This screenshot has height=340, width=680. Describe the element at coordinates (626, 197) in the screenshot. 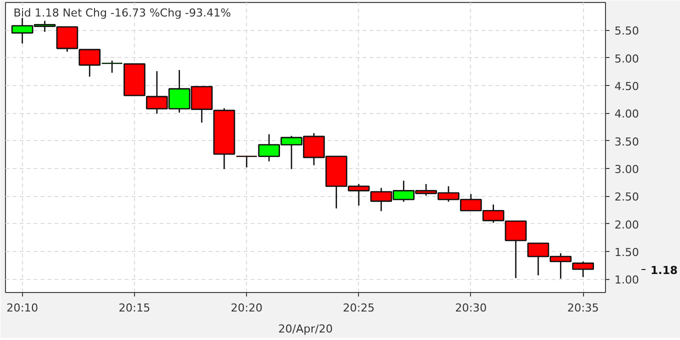

I see `y-tick-label: 2.50` at that location.